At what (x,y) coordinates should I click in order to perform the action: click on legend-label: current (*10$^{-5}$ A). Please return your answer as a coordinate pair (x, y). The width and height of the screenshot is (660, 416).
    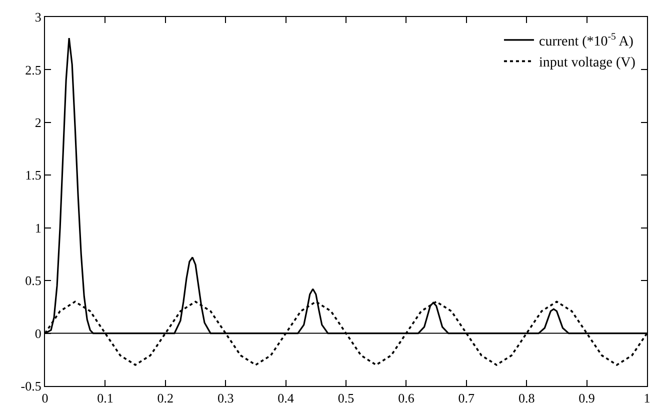
    Looking at the image, I should click on (586, 41).